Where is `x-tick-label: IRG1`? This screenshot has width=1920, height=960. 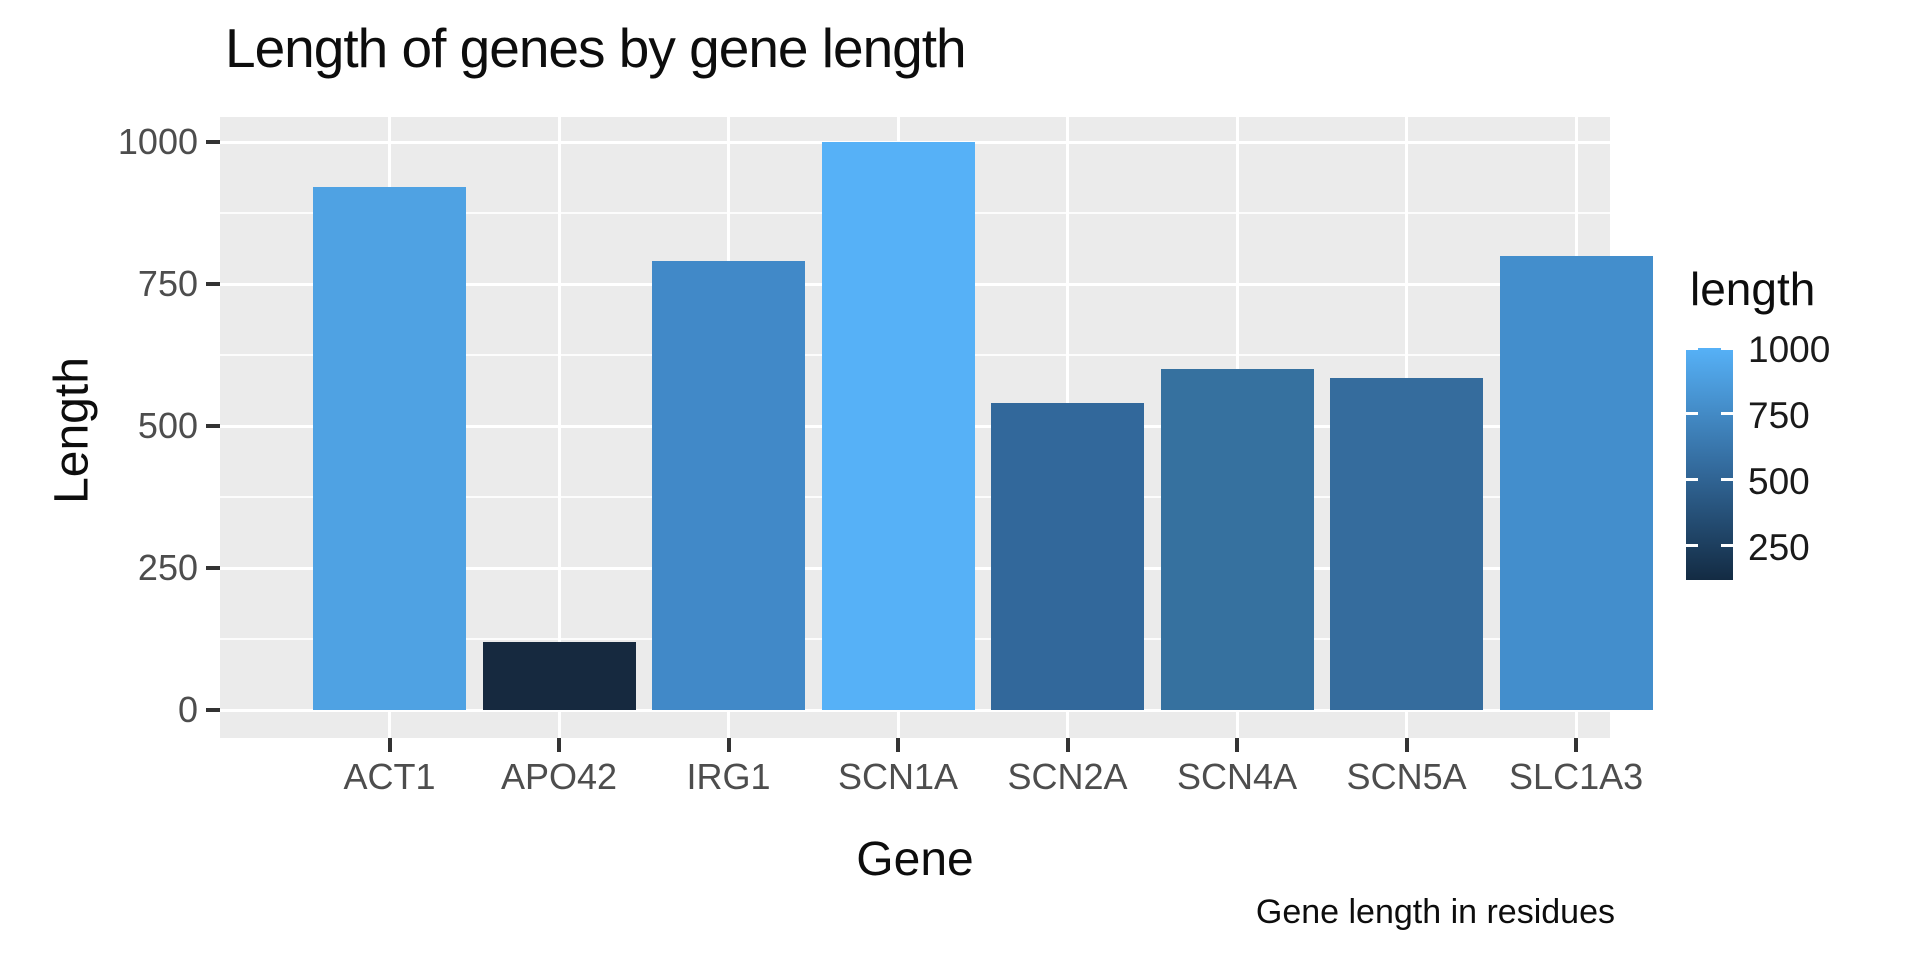 x-tick-label: IRG1 is located at coordinates (728, 776).